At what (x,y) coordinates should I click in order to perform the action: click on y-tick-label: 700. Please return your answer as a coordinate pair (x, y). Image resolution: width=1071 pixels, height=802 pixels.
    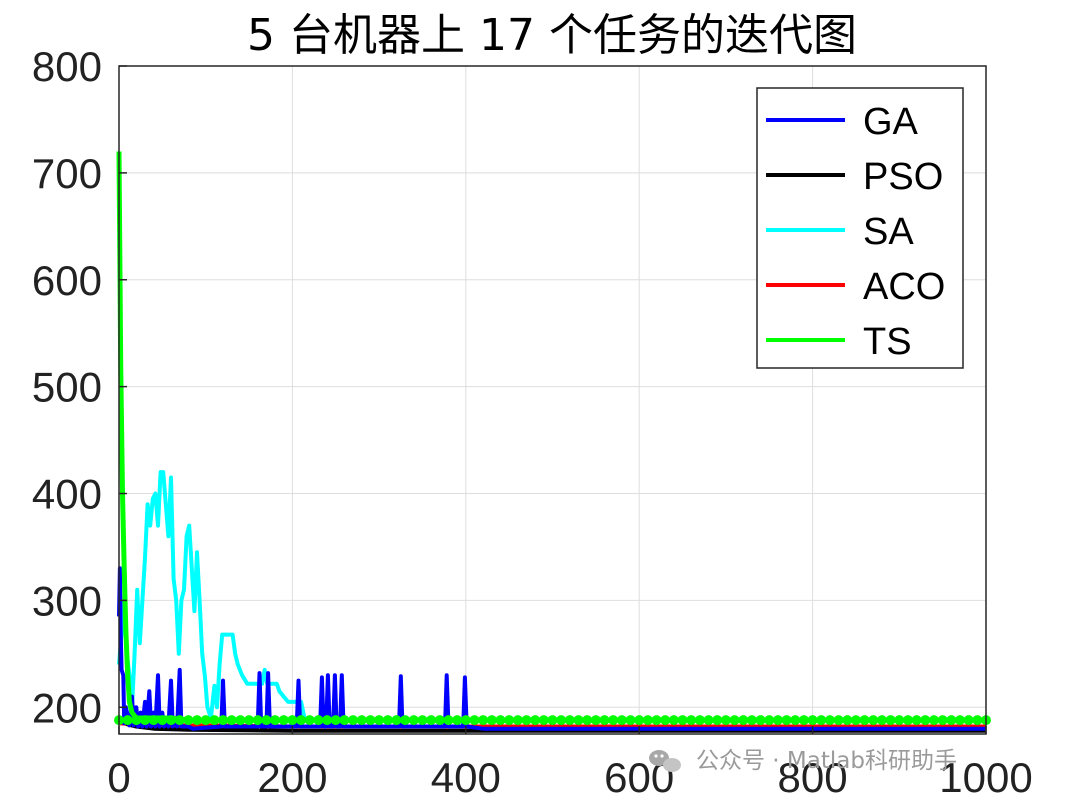
    Looking at the image, I should click on (67, 173).